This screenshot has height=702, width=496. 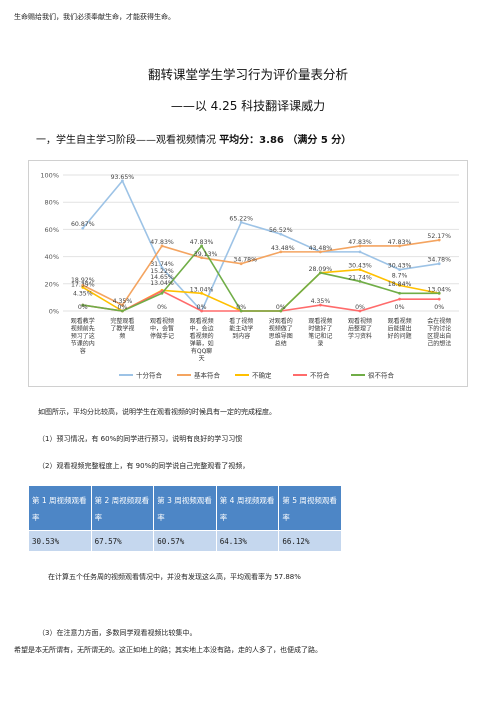 What do you see at coordinates (83, 224) in the screenshot?
I see `data-label: 60.87%` at bounding box center [83, 224].